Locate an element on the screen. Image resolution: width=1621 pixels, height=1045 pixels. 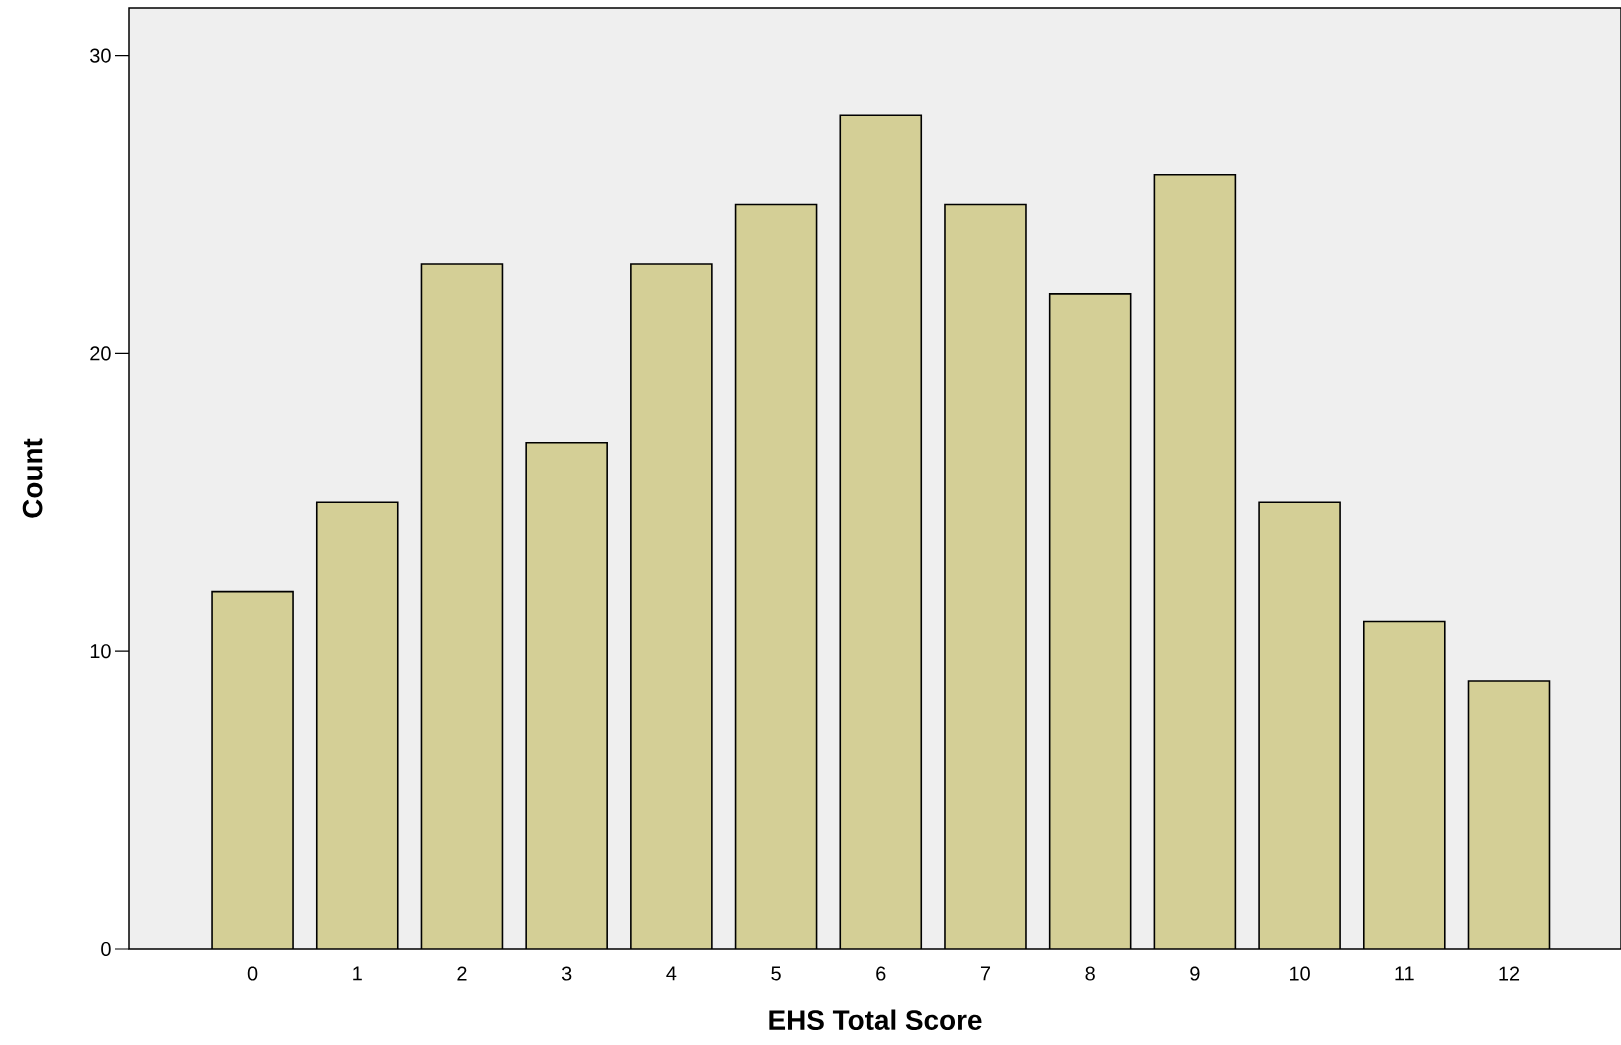
y-tick-label: 20 is located at coordinates (100, 353).